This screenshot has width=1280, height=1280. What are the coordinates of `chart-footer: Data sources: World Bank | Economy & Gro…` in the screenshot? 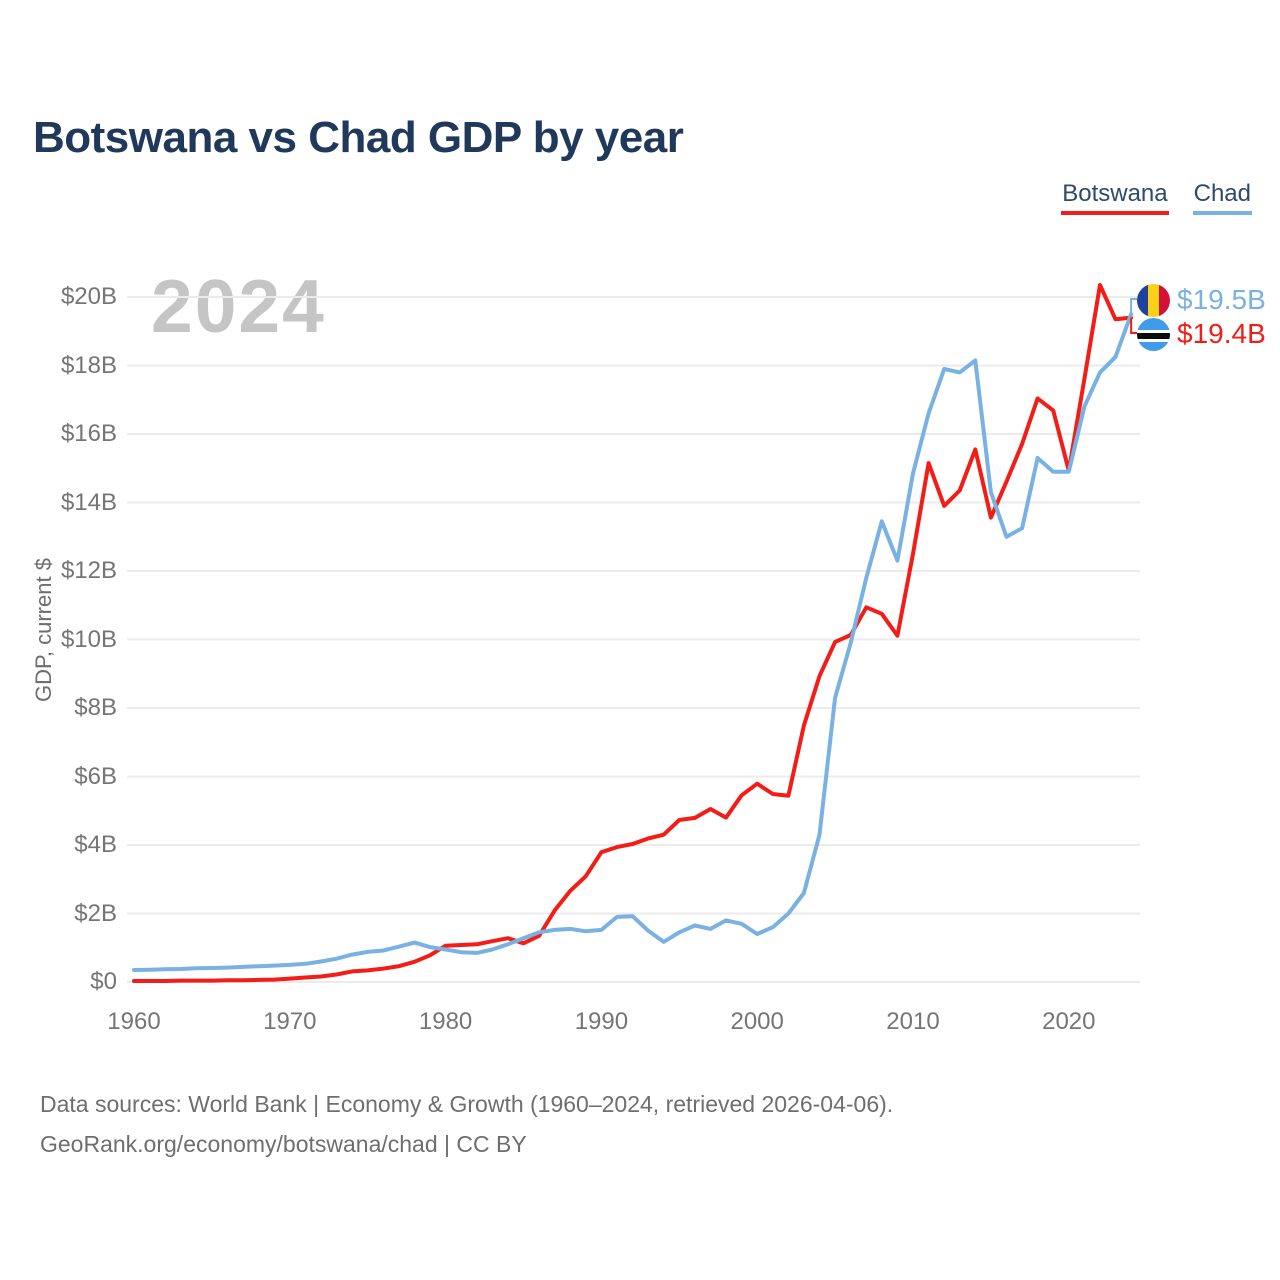 It's located at (466, 1124).